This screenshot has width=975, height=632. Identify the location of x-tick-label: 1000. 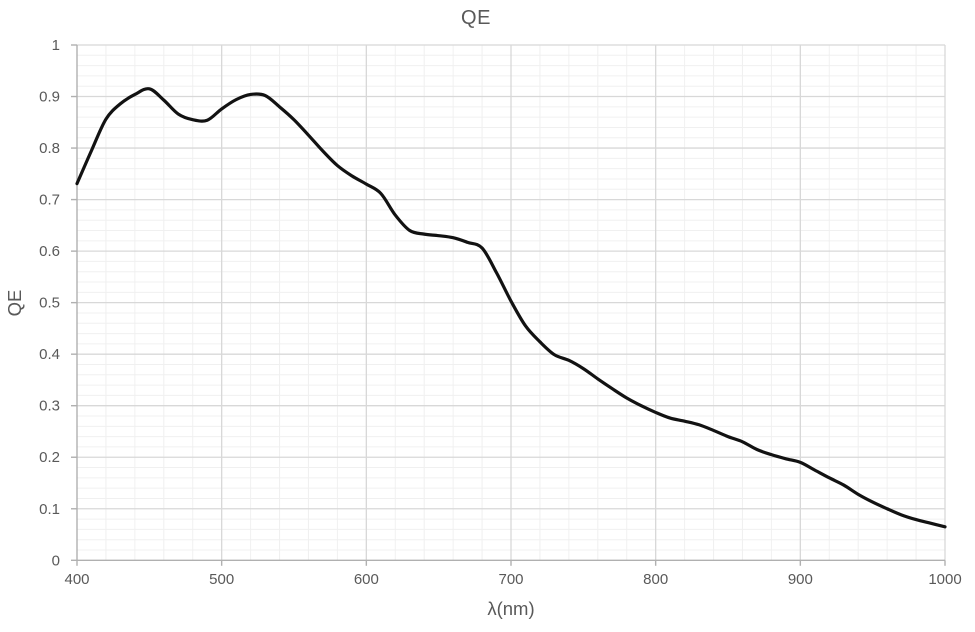
(944, 579).